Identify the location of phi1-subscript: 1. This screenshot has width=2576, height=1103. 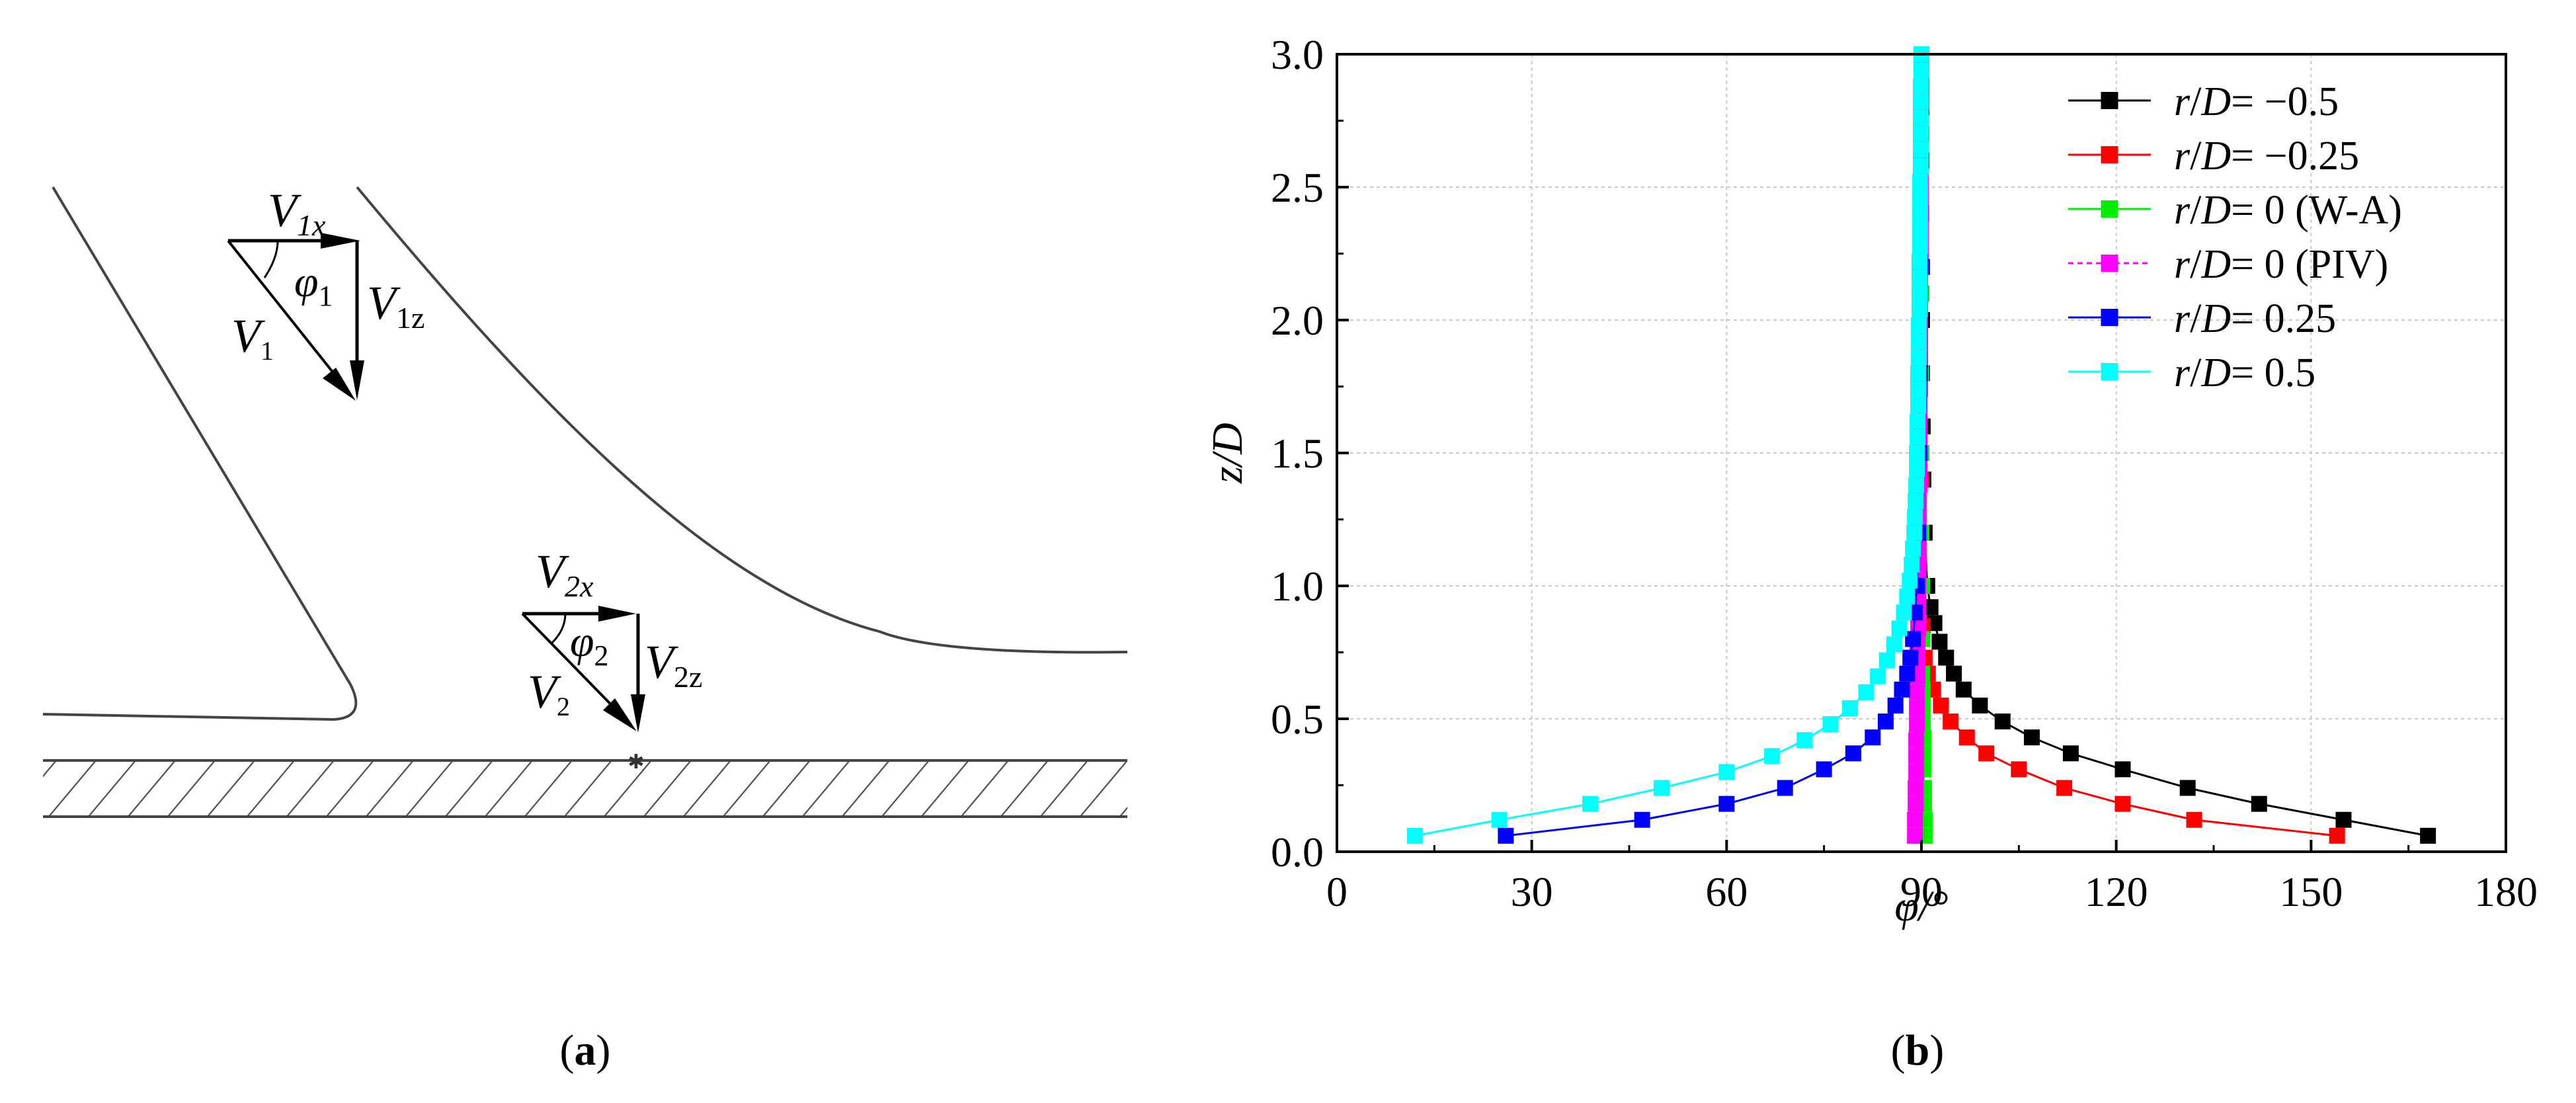
(326, 296).